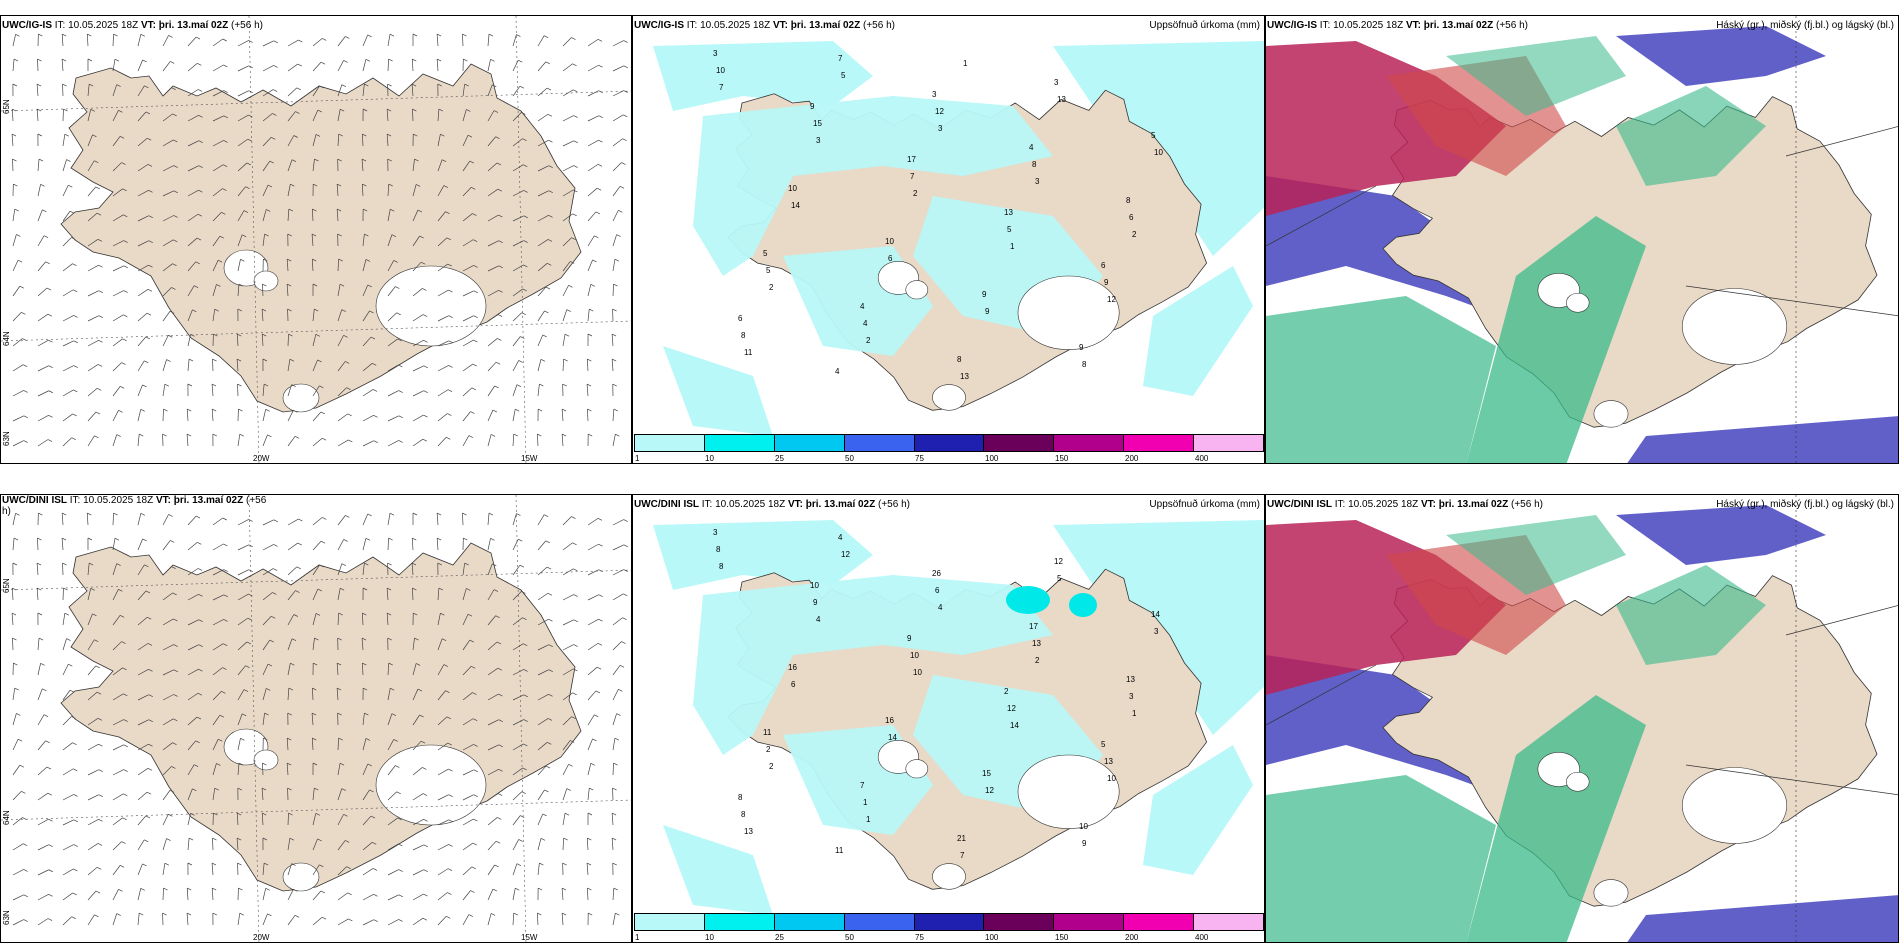  What do you see at coordinates (1134, 234) in the screenshot?
I see `precip-value: 2` at bounding box center [1134, 234].